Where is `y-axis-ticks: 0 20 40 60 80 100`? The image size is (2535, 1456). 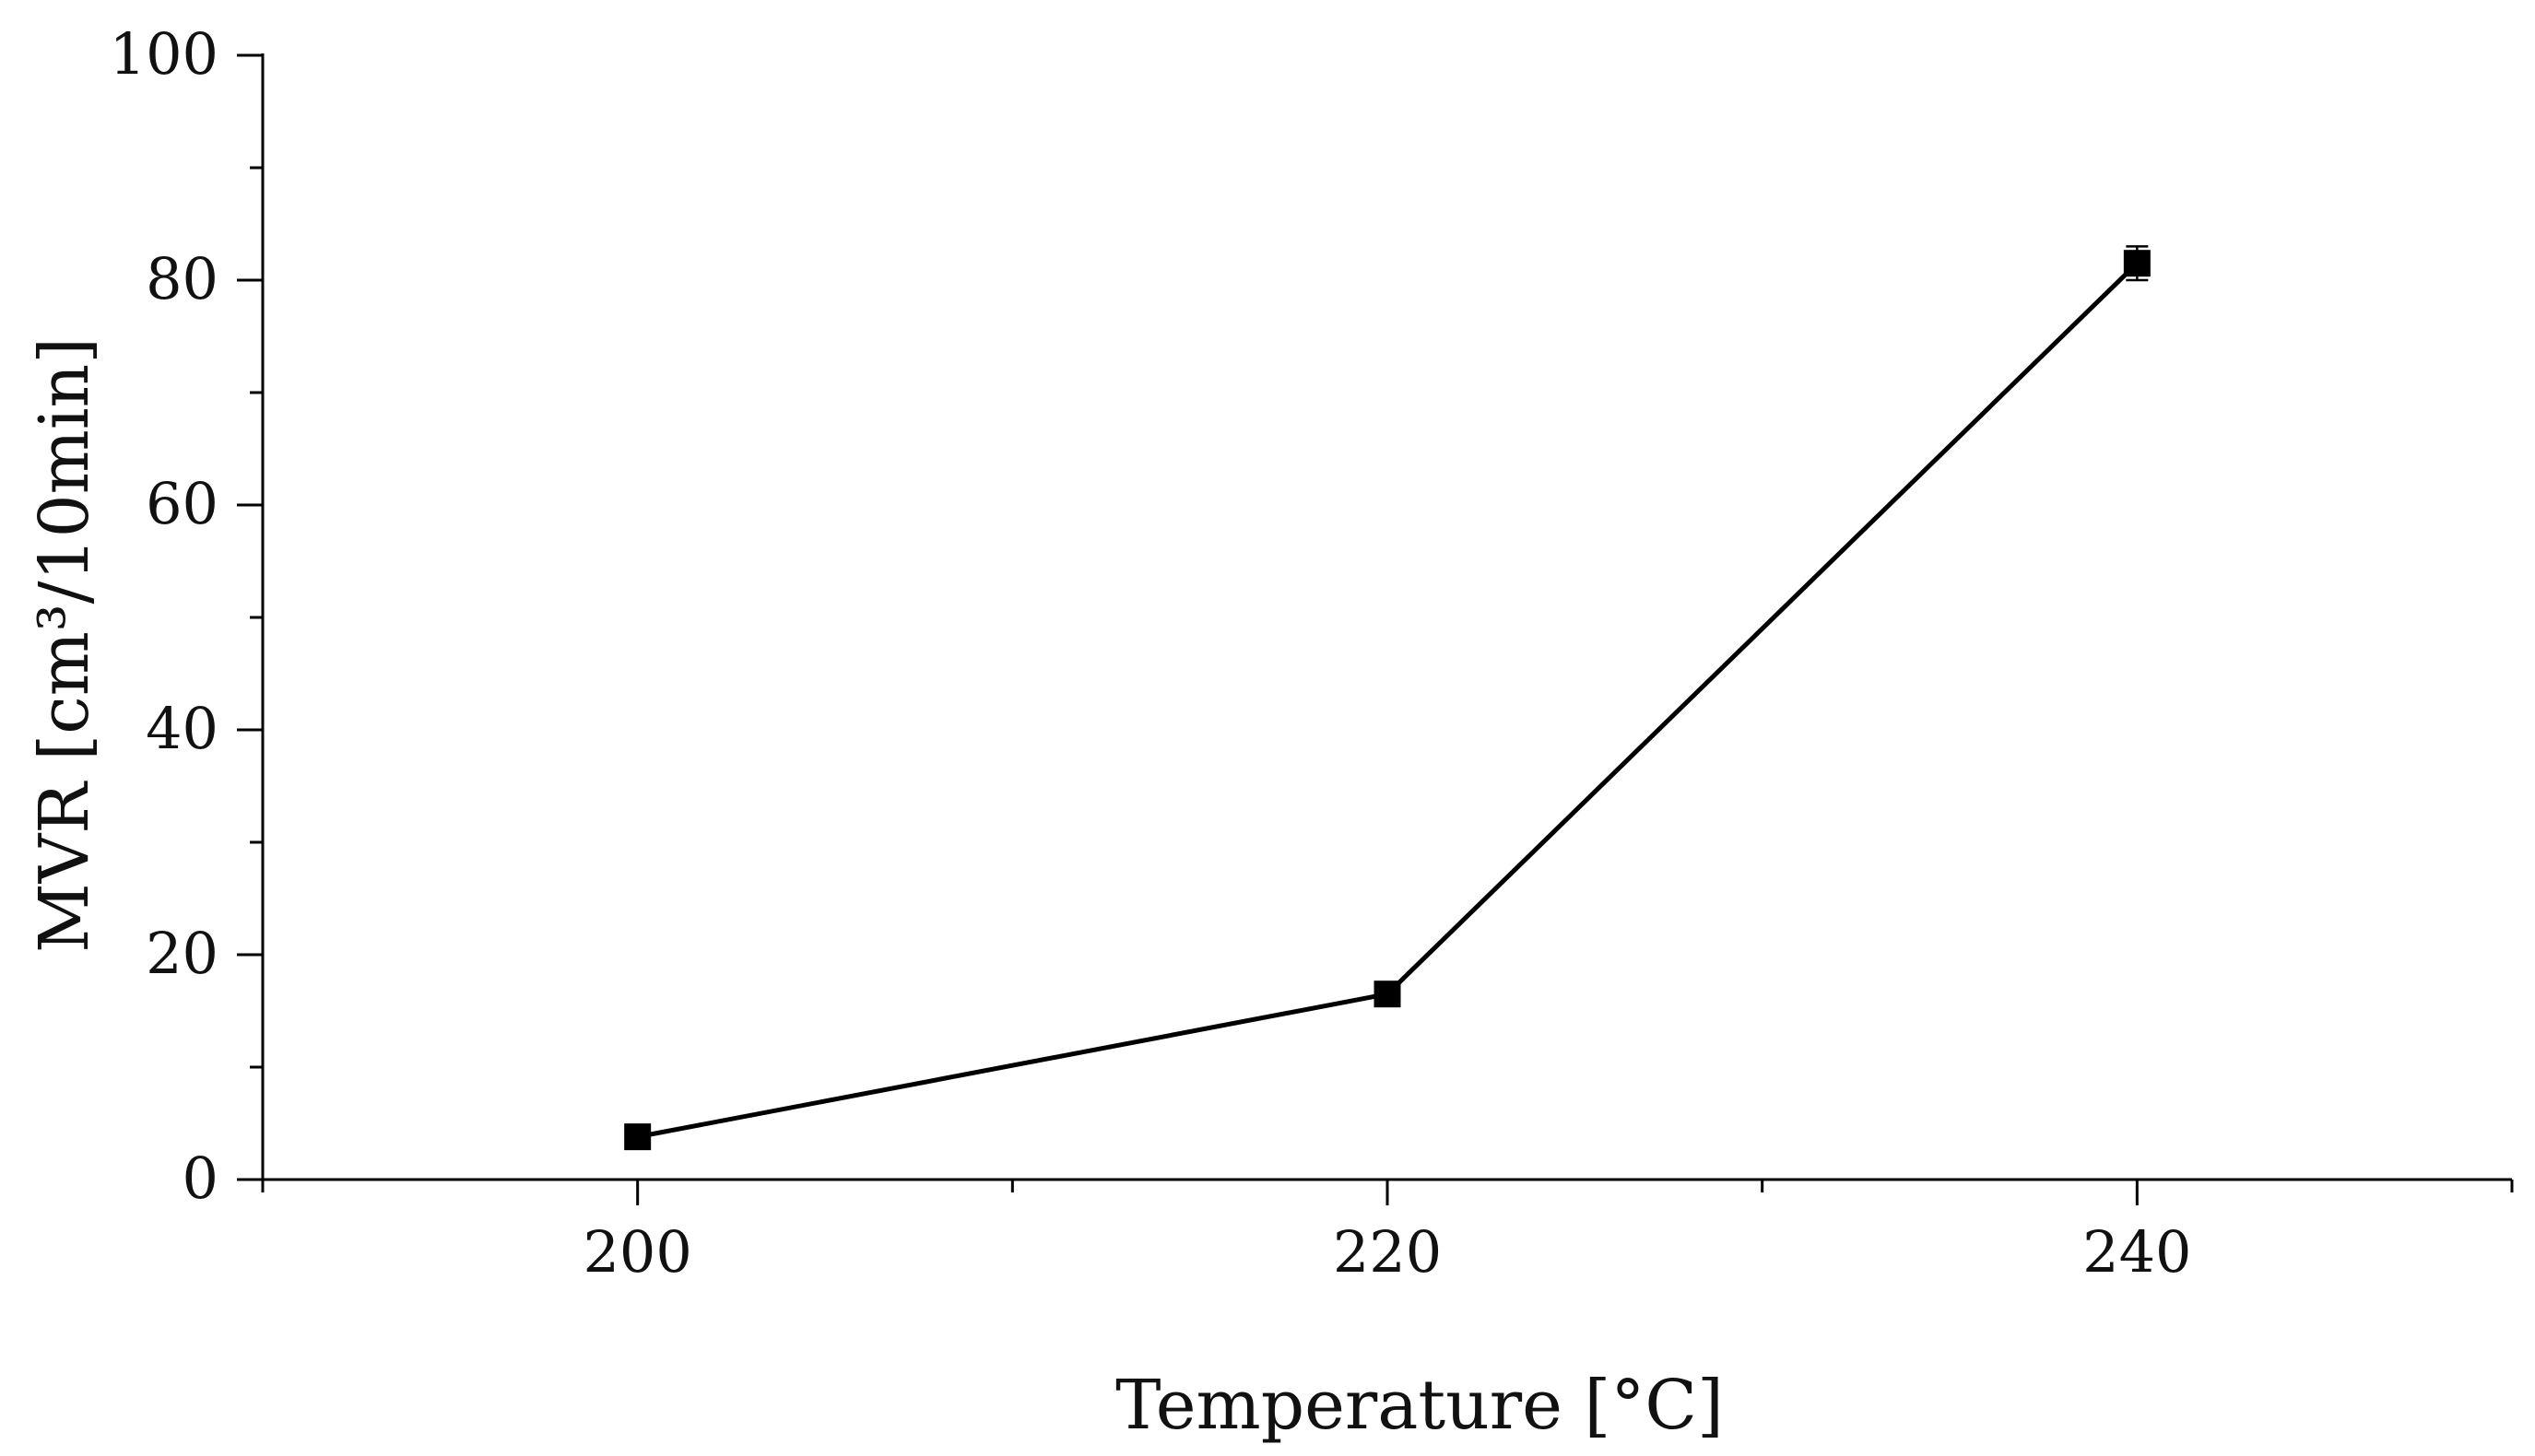 y-axis-ticks: 0 20 40 60 80 100 is located at coordinates (186, 616).